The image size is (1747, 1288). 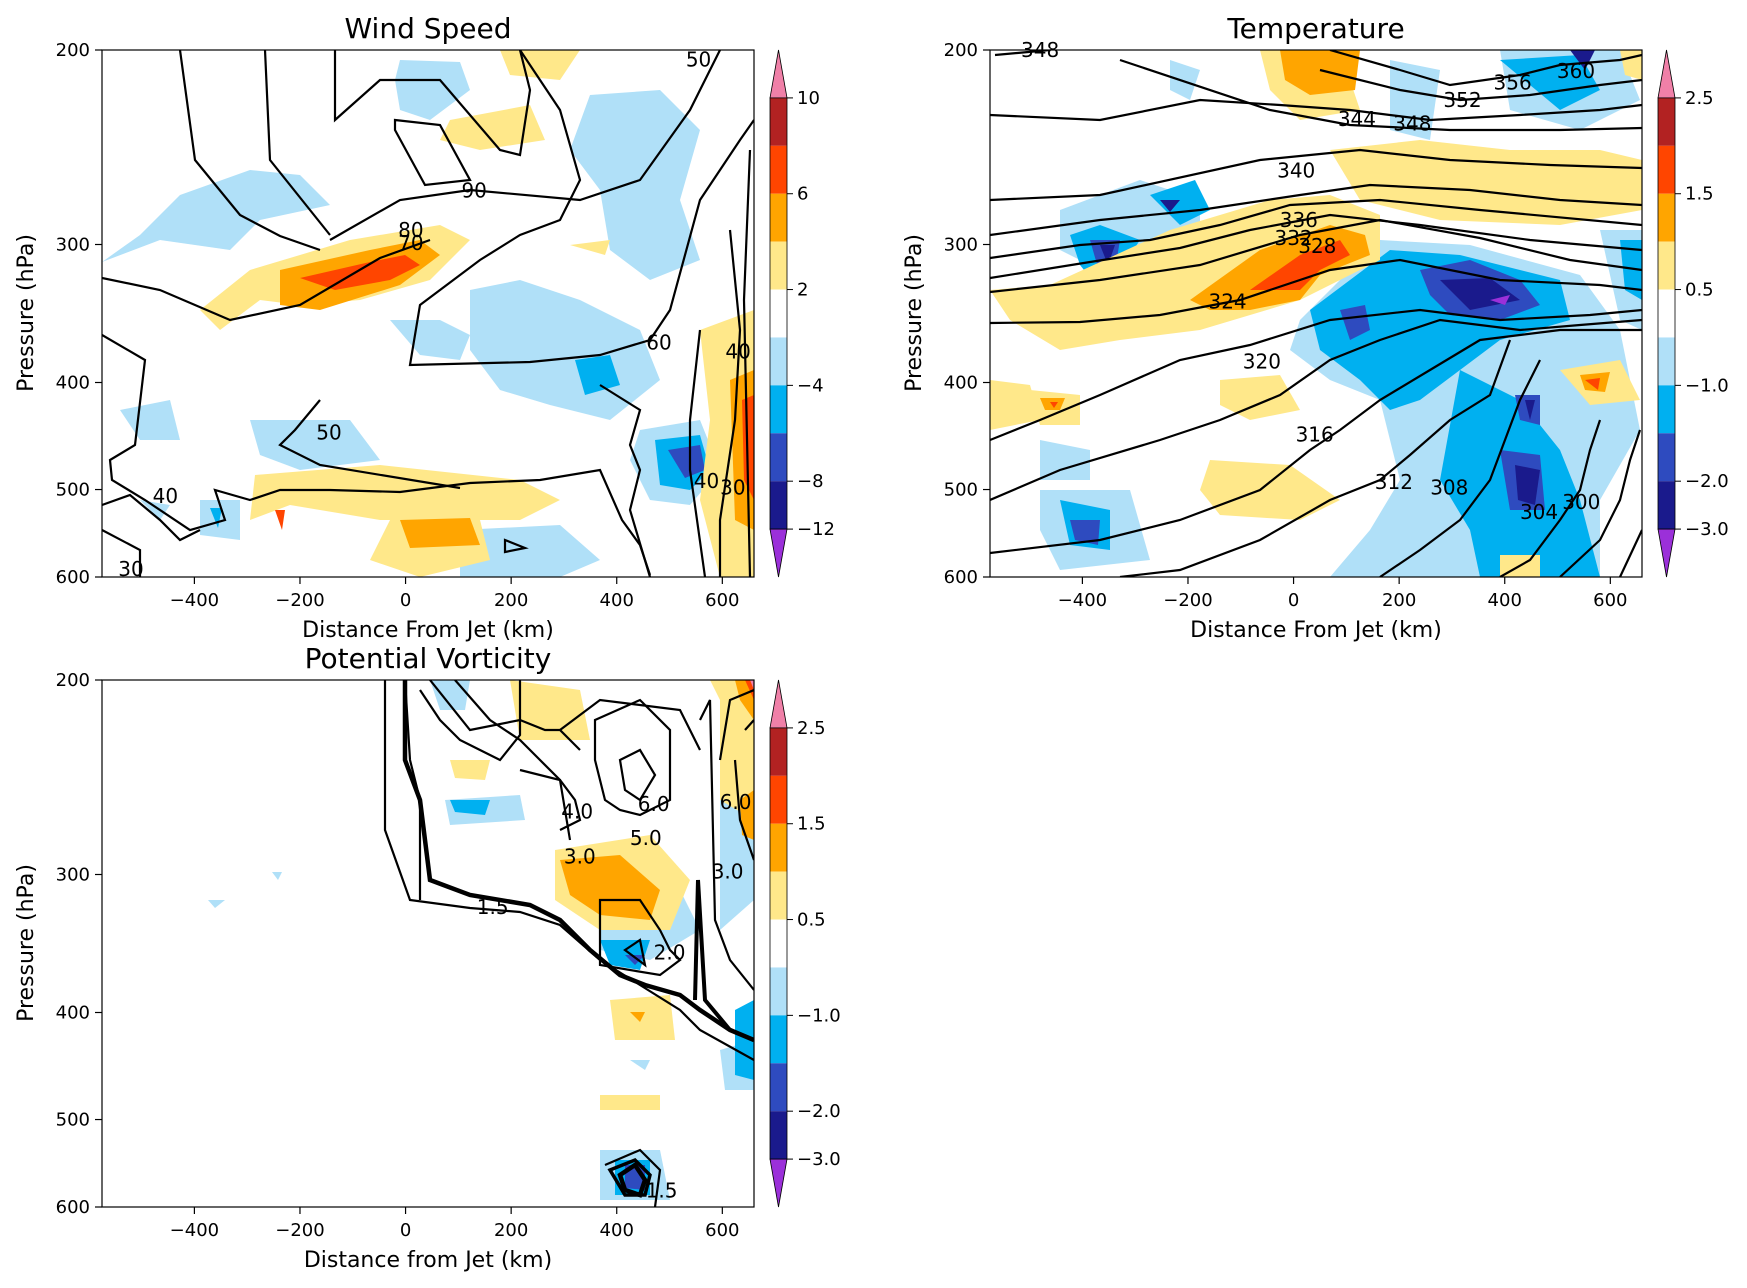 I want to click on colorbar-tick-label: 2, so click(x=802, y=290).